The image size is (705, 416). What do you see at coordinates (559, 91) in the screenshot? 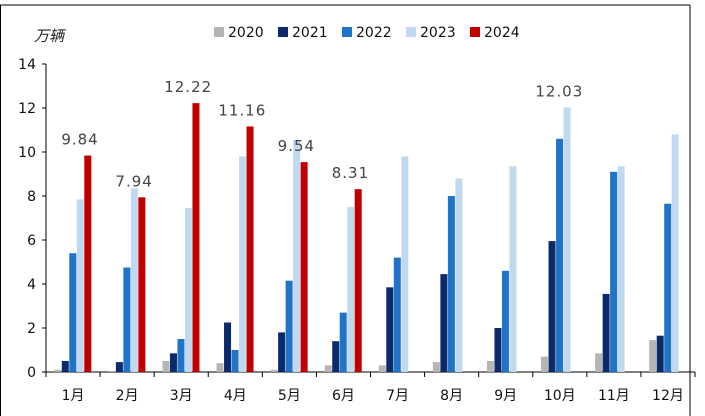
I see `data-label: 12.03` at bounding box center [559, 91].